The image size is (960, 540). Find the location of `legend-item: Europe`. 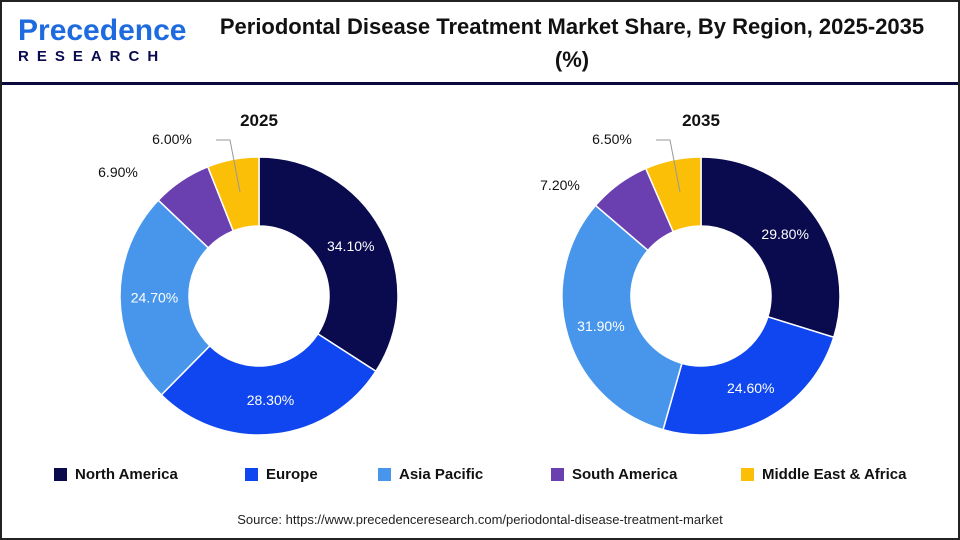

legend-item: Europe is located at coordinates (281, 474).